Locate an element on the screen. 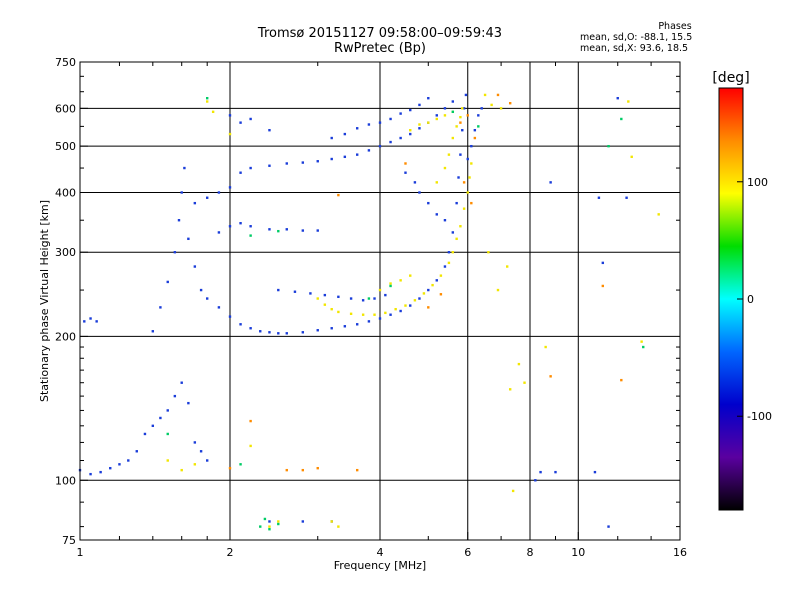 The width and height of the screenshot is (800, 600). x-axis-label: Frequency [MHz] is located at coordinates (380, 565).